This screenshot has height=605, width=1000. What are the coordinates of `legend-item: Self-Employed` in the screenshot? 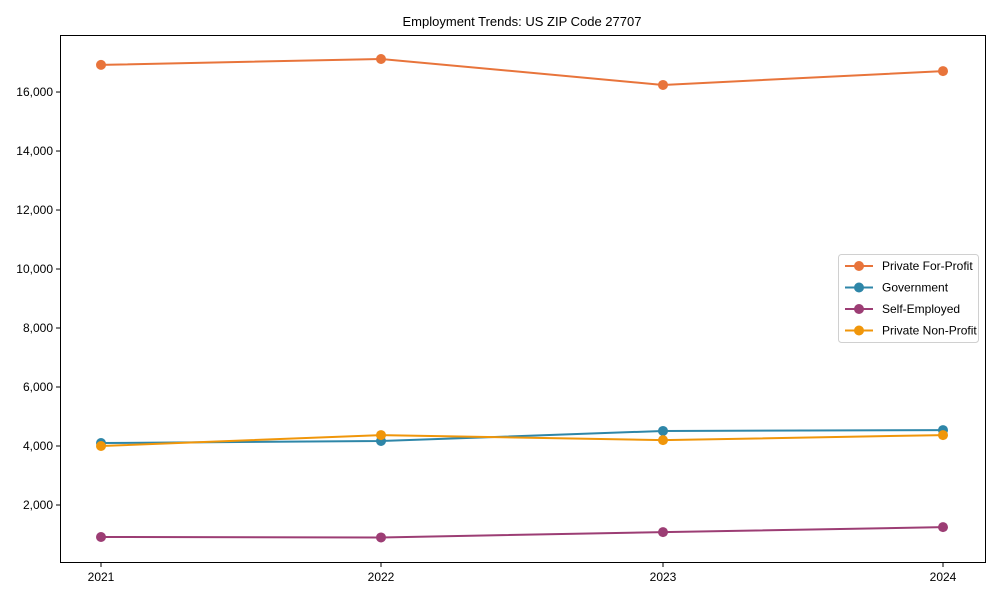 It's located at (902, 309).